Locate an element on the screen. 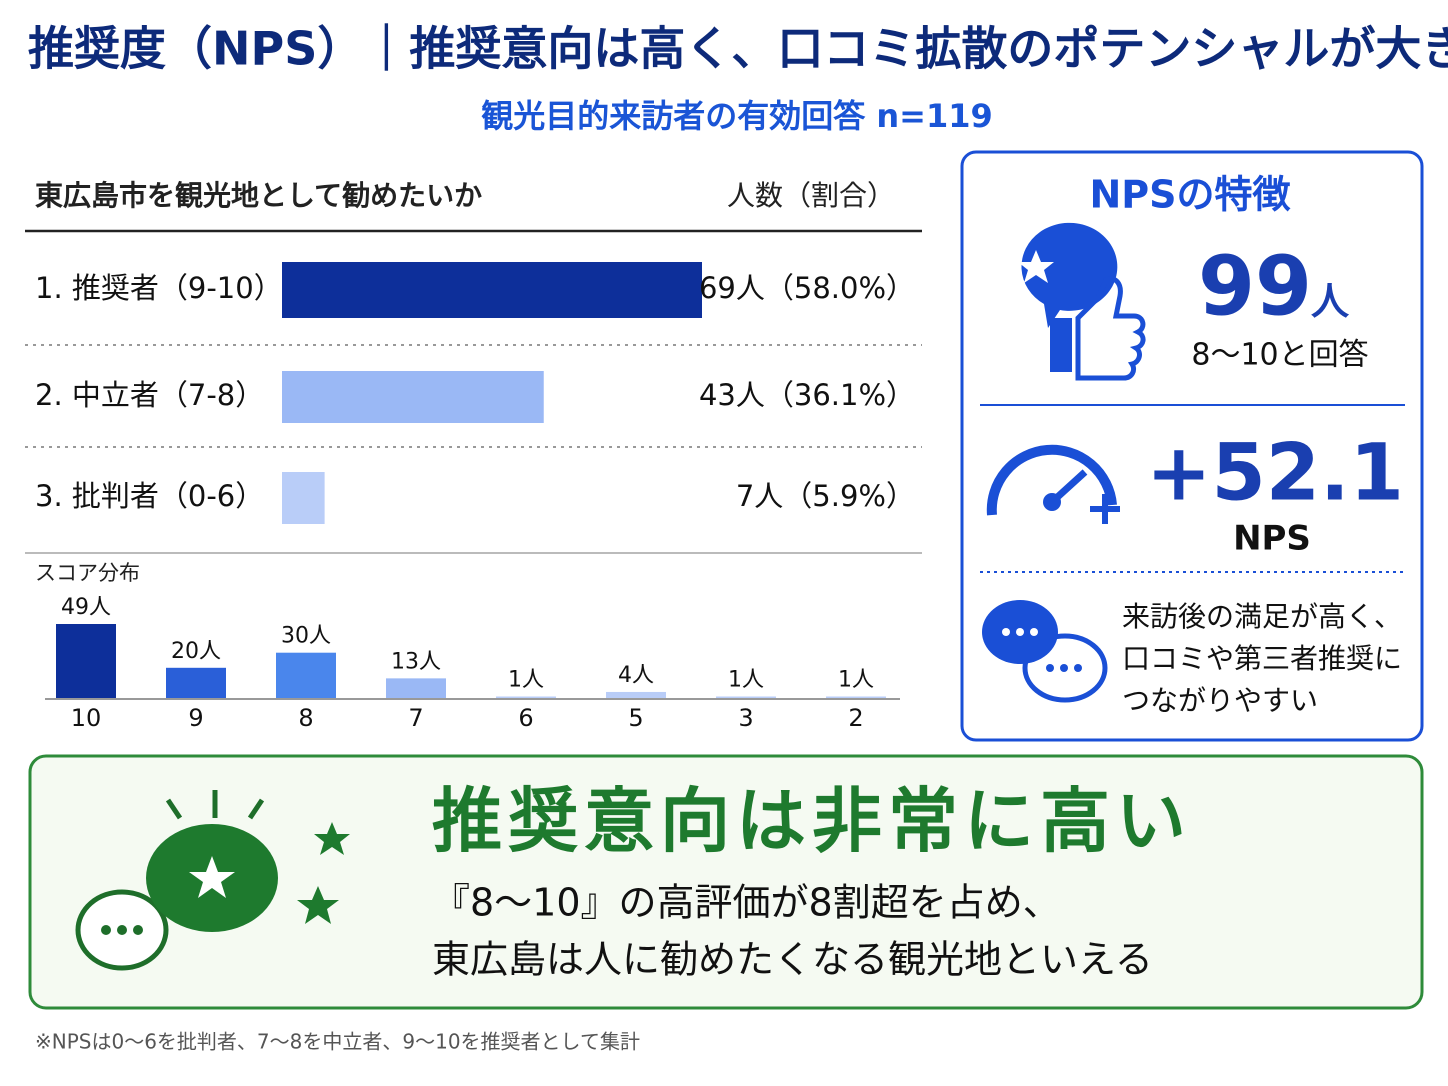 Image resolution: width=1448 pixels, height=1086 pixels. value-label: 13人 is located at coordinates (416, 661).